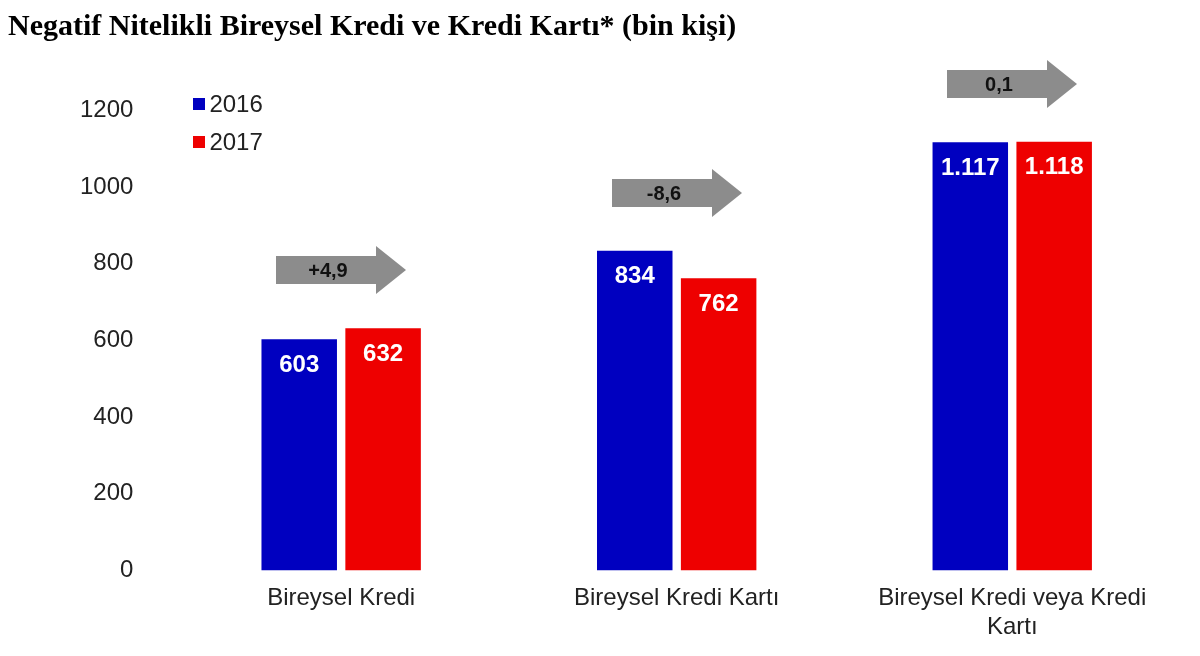 This screenshot has width=1200, height=656. I want to click on y-tick-label: 600, so click(113, 339).